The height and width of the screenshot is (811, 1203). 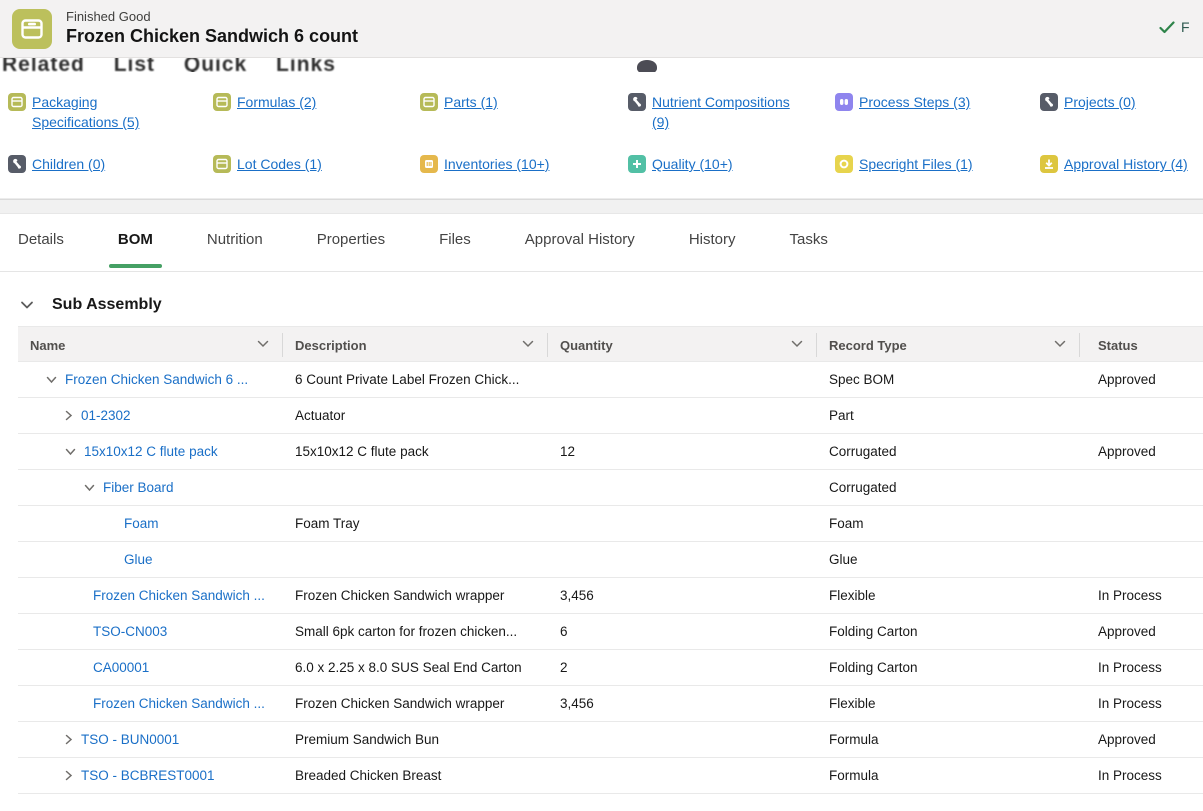 I want to click on record-type-label: Finished Good, so click(x=108, y=16).